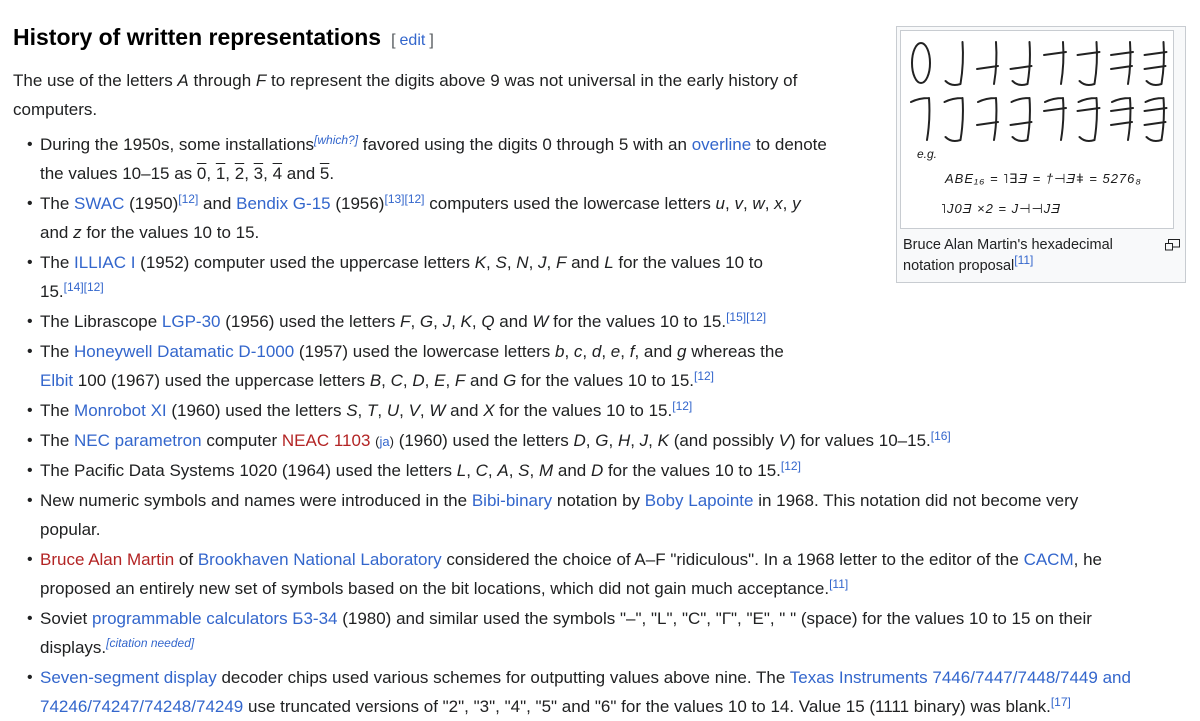 Image resolution: width=1200 pixels, height=721 pixels. Describe the element at coordinates (599, 39) in the screenshot. I see `section-heading: History of written representations [edit]` at that location.